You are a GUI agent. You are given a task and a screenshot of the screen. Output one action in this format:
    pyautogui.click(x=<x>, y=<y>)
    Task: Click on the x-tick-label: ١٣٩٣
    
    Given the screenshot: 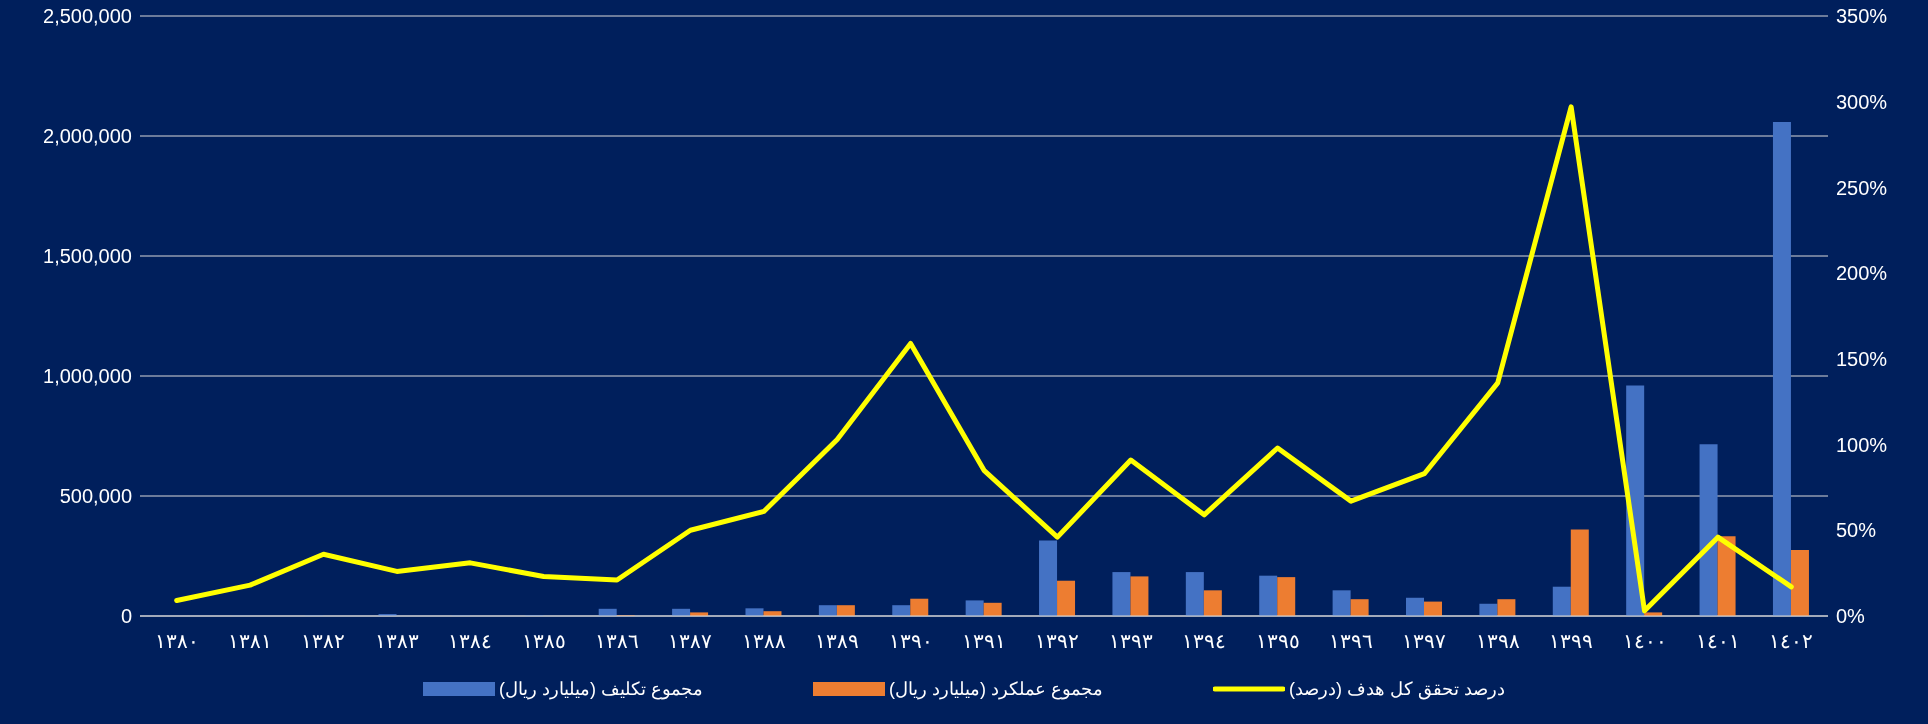 What is the action you would take?
    pyautogui.click(x=1130, y=641)
    